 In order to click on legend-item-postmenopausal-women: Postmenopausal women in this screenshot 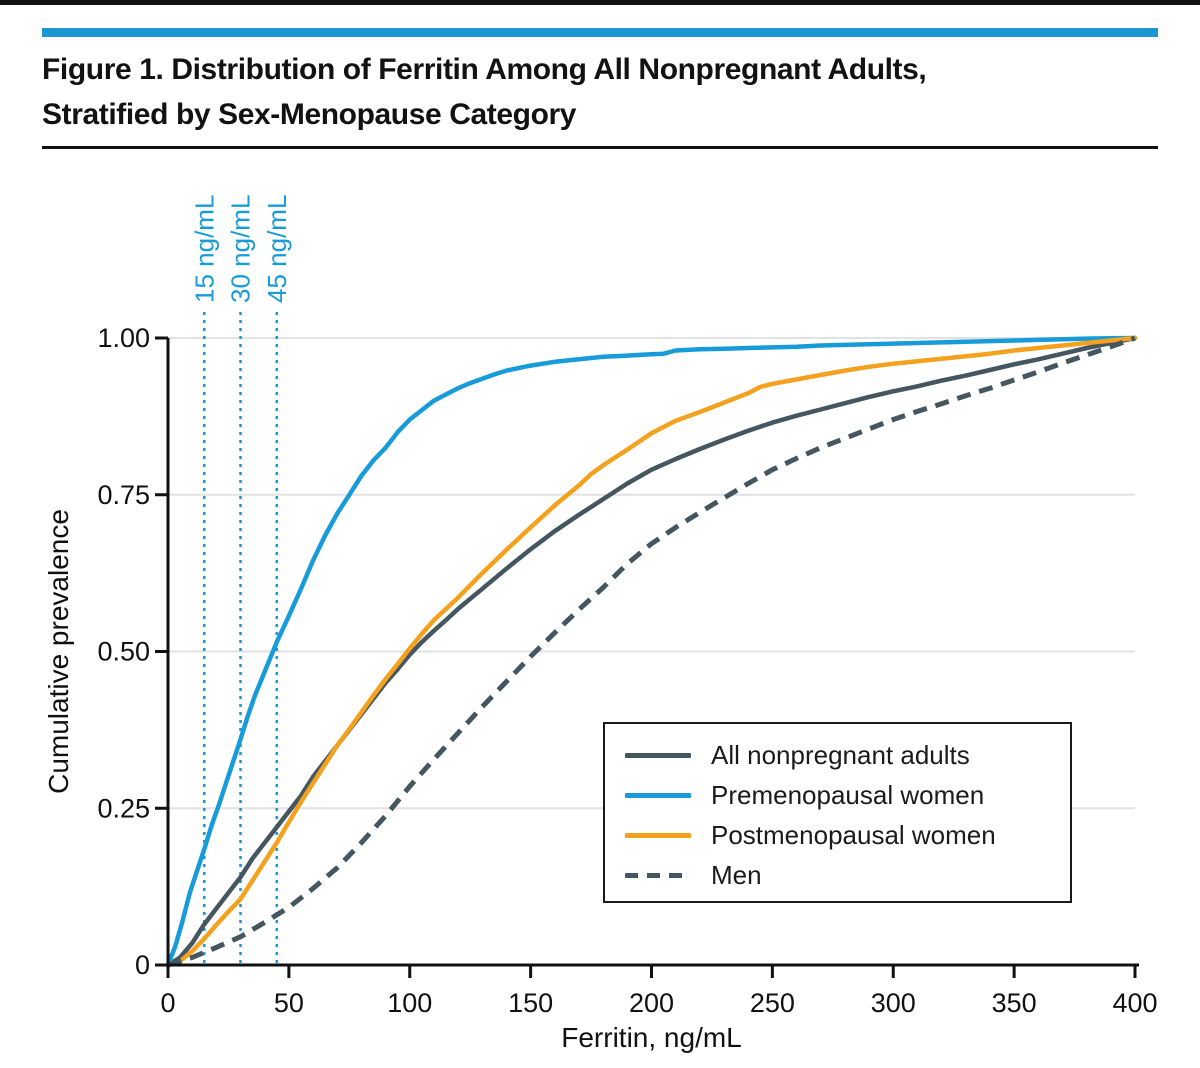, I will do `click(847, 835)`.